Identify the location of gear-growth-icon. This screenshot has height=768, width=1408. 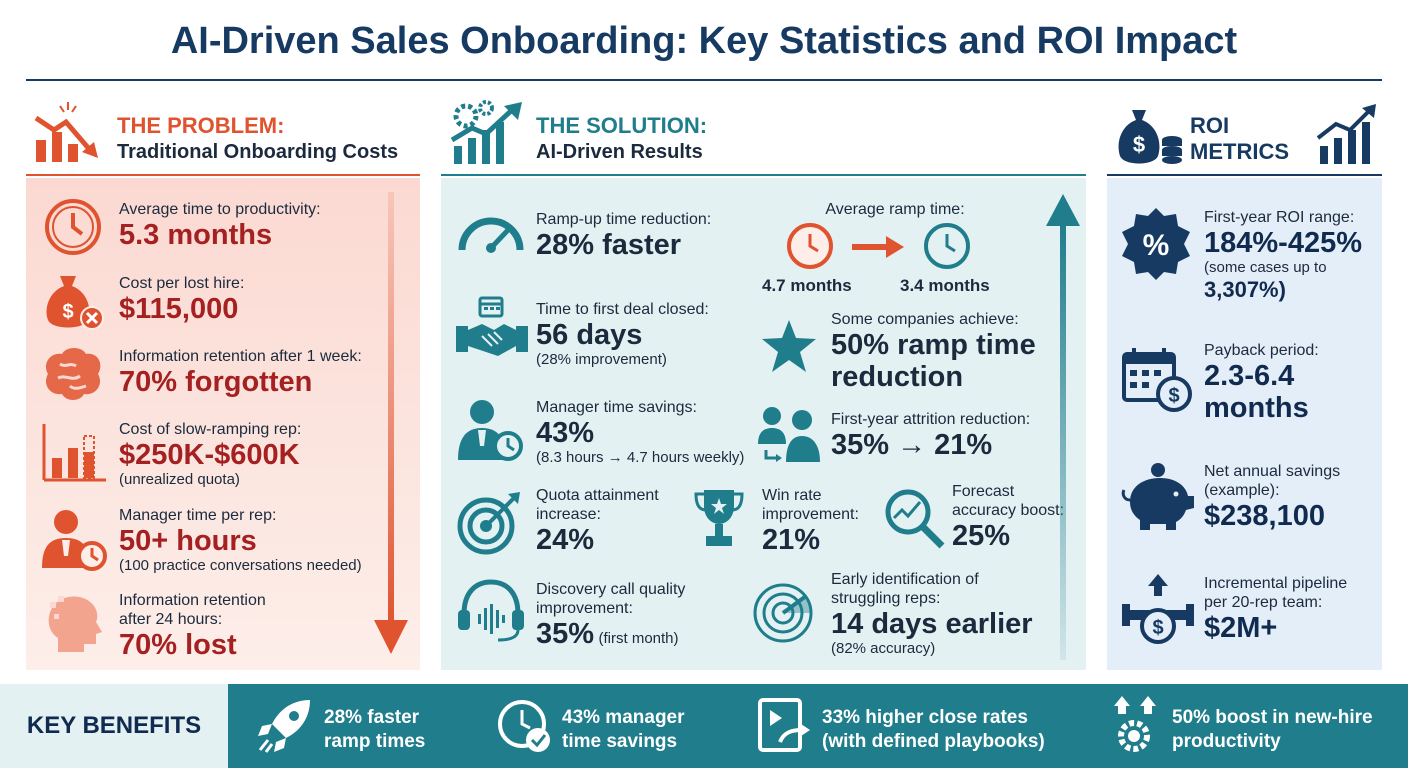
(1136, 725).